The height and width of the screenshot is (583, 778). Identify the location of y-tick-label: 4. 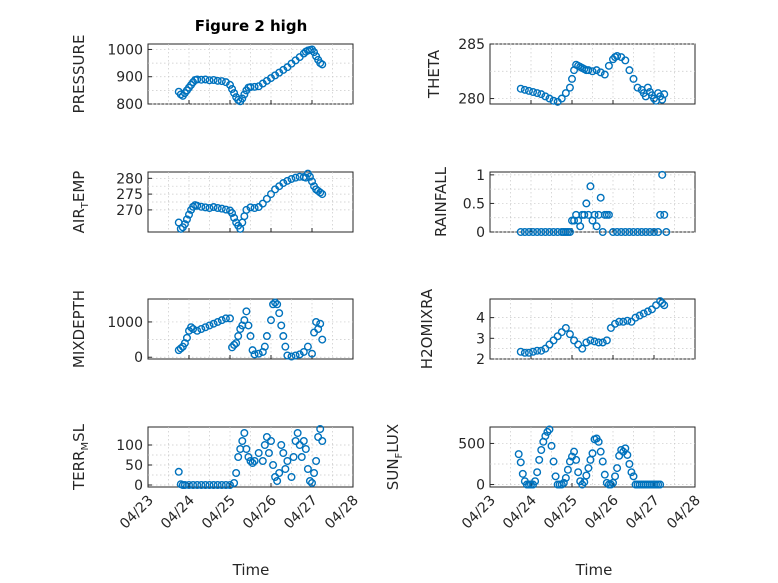
(480, 319).